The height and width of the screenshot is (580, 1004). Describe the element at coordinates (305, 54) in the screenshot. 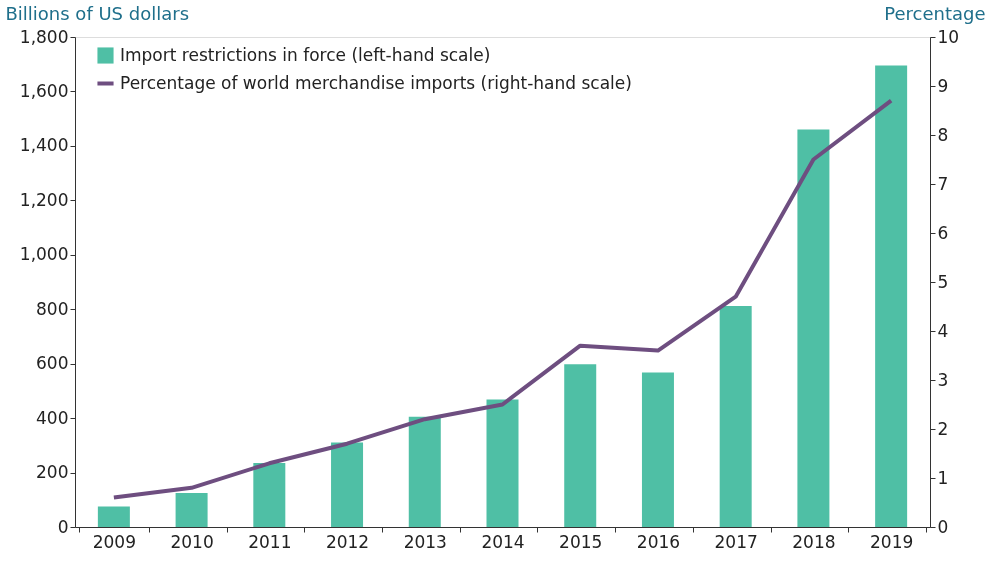

I see `legend-label: Import restrictions in force (left-hand scale)` at that location.